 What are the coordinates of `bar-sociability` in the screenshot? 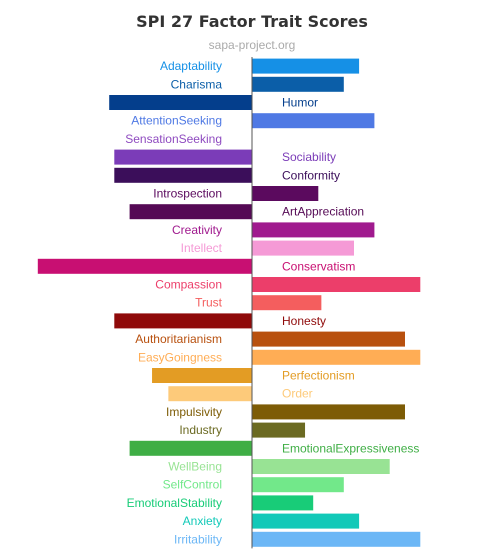 It's located at (183, 157).